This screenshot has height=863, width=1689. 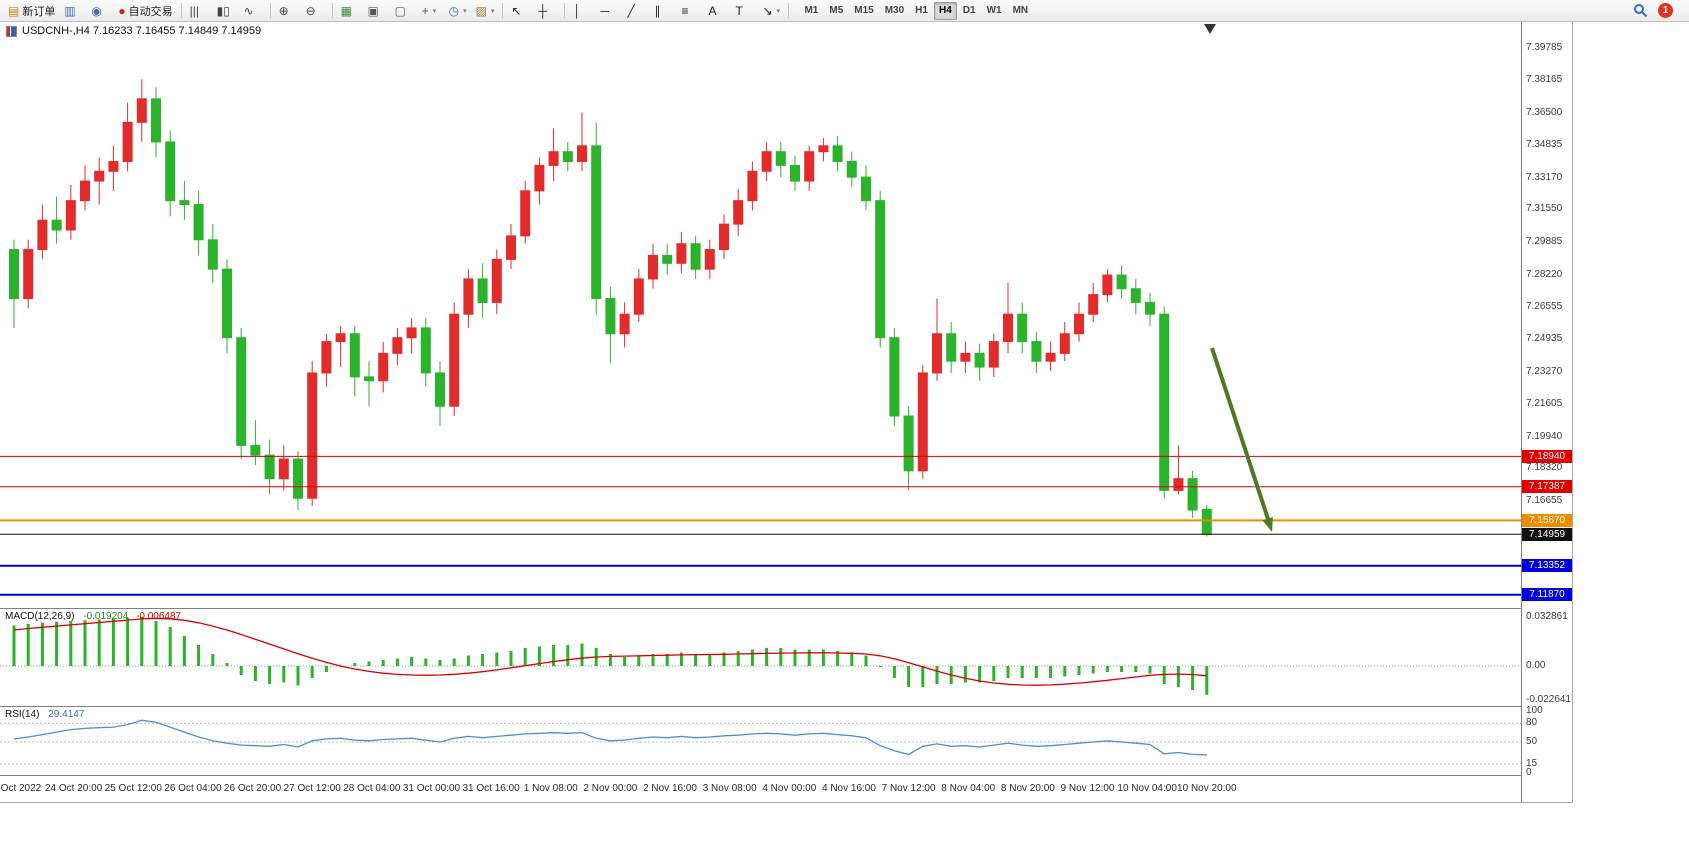 What do you see at coordinates (1544, 145) in the screenshot?
I see `price-axis-label: 7.34835` at bounding box center [1544, 145].